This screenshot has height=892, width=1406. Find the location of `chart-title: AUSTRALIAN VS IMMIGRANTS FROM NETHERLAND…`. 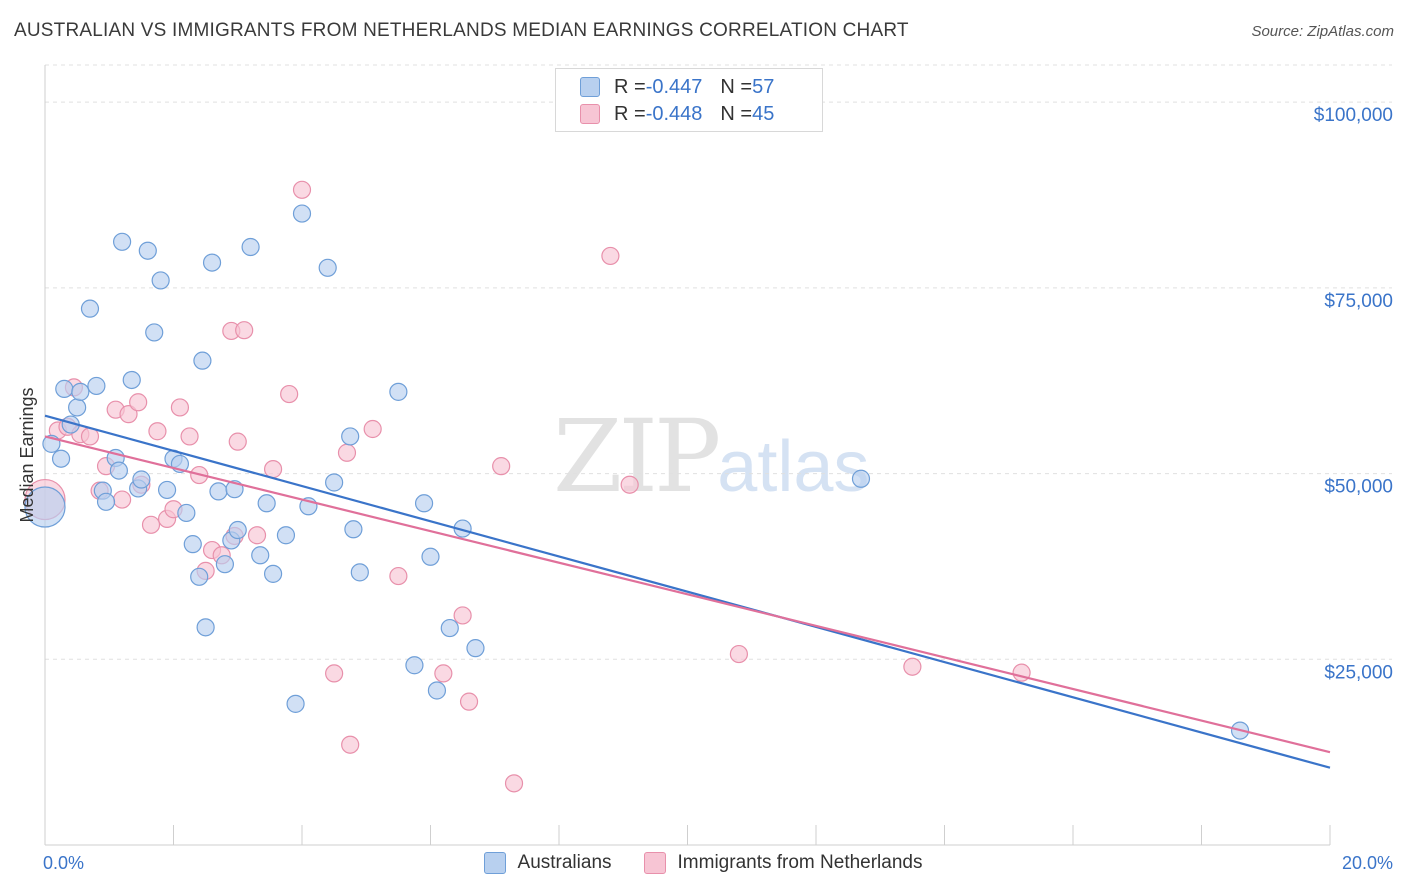

chart-title: AUSTRALIAN VS IMMIGRANTS FROM NETHERLAND… is located at coordinates (461, 30).